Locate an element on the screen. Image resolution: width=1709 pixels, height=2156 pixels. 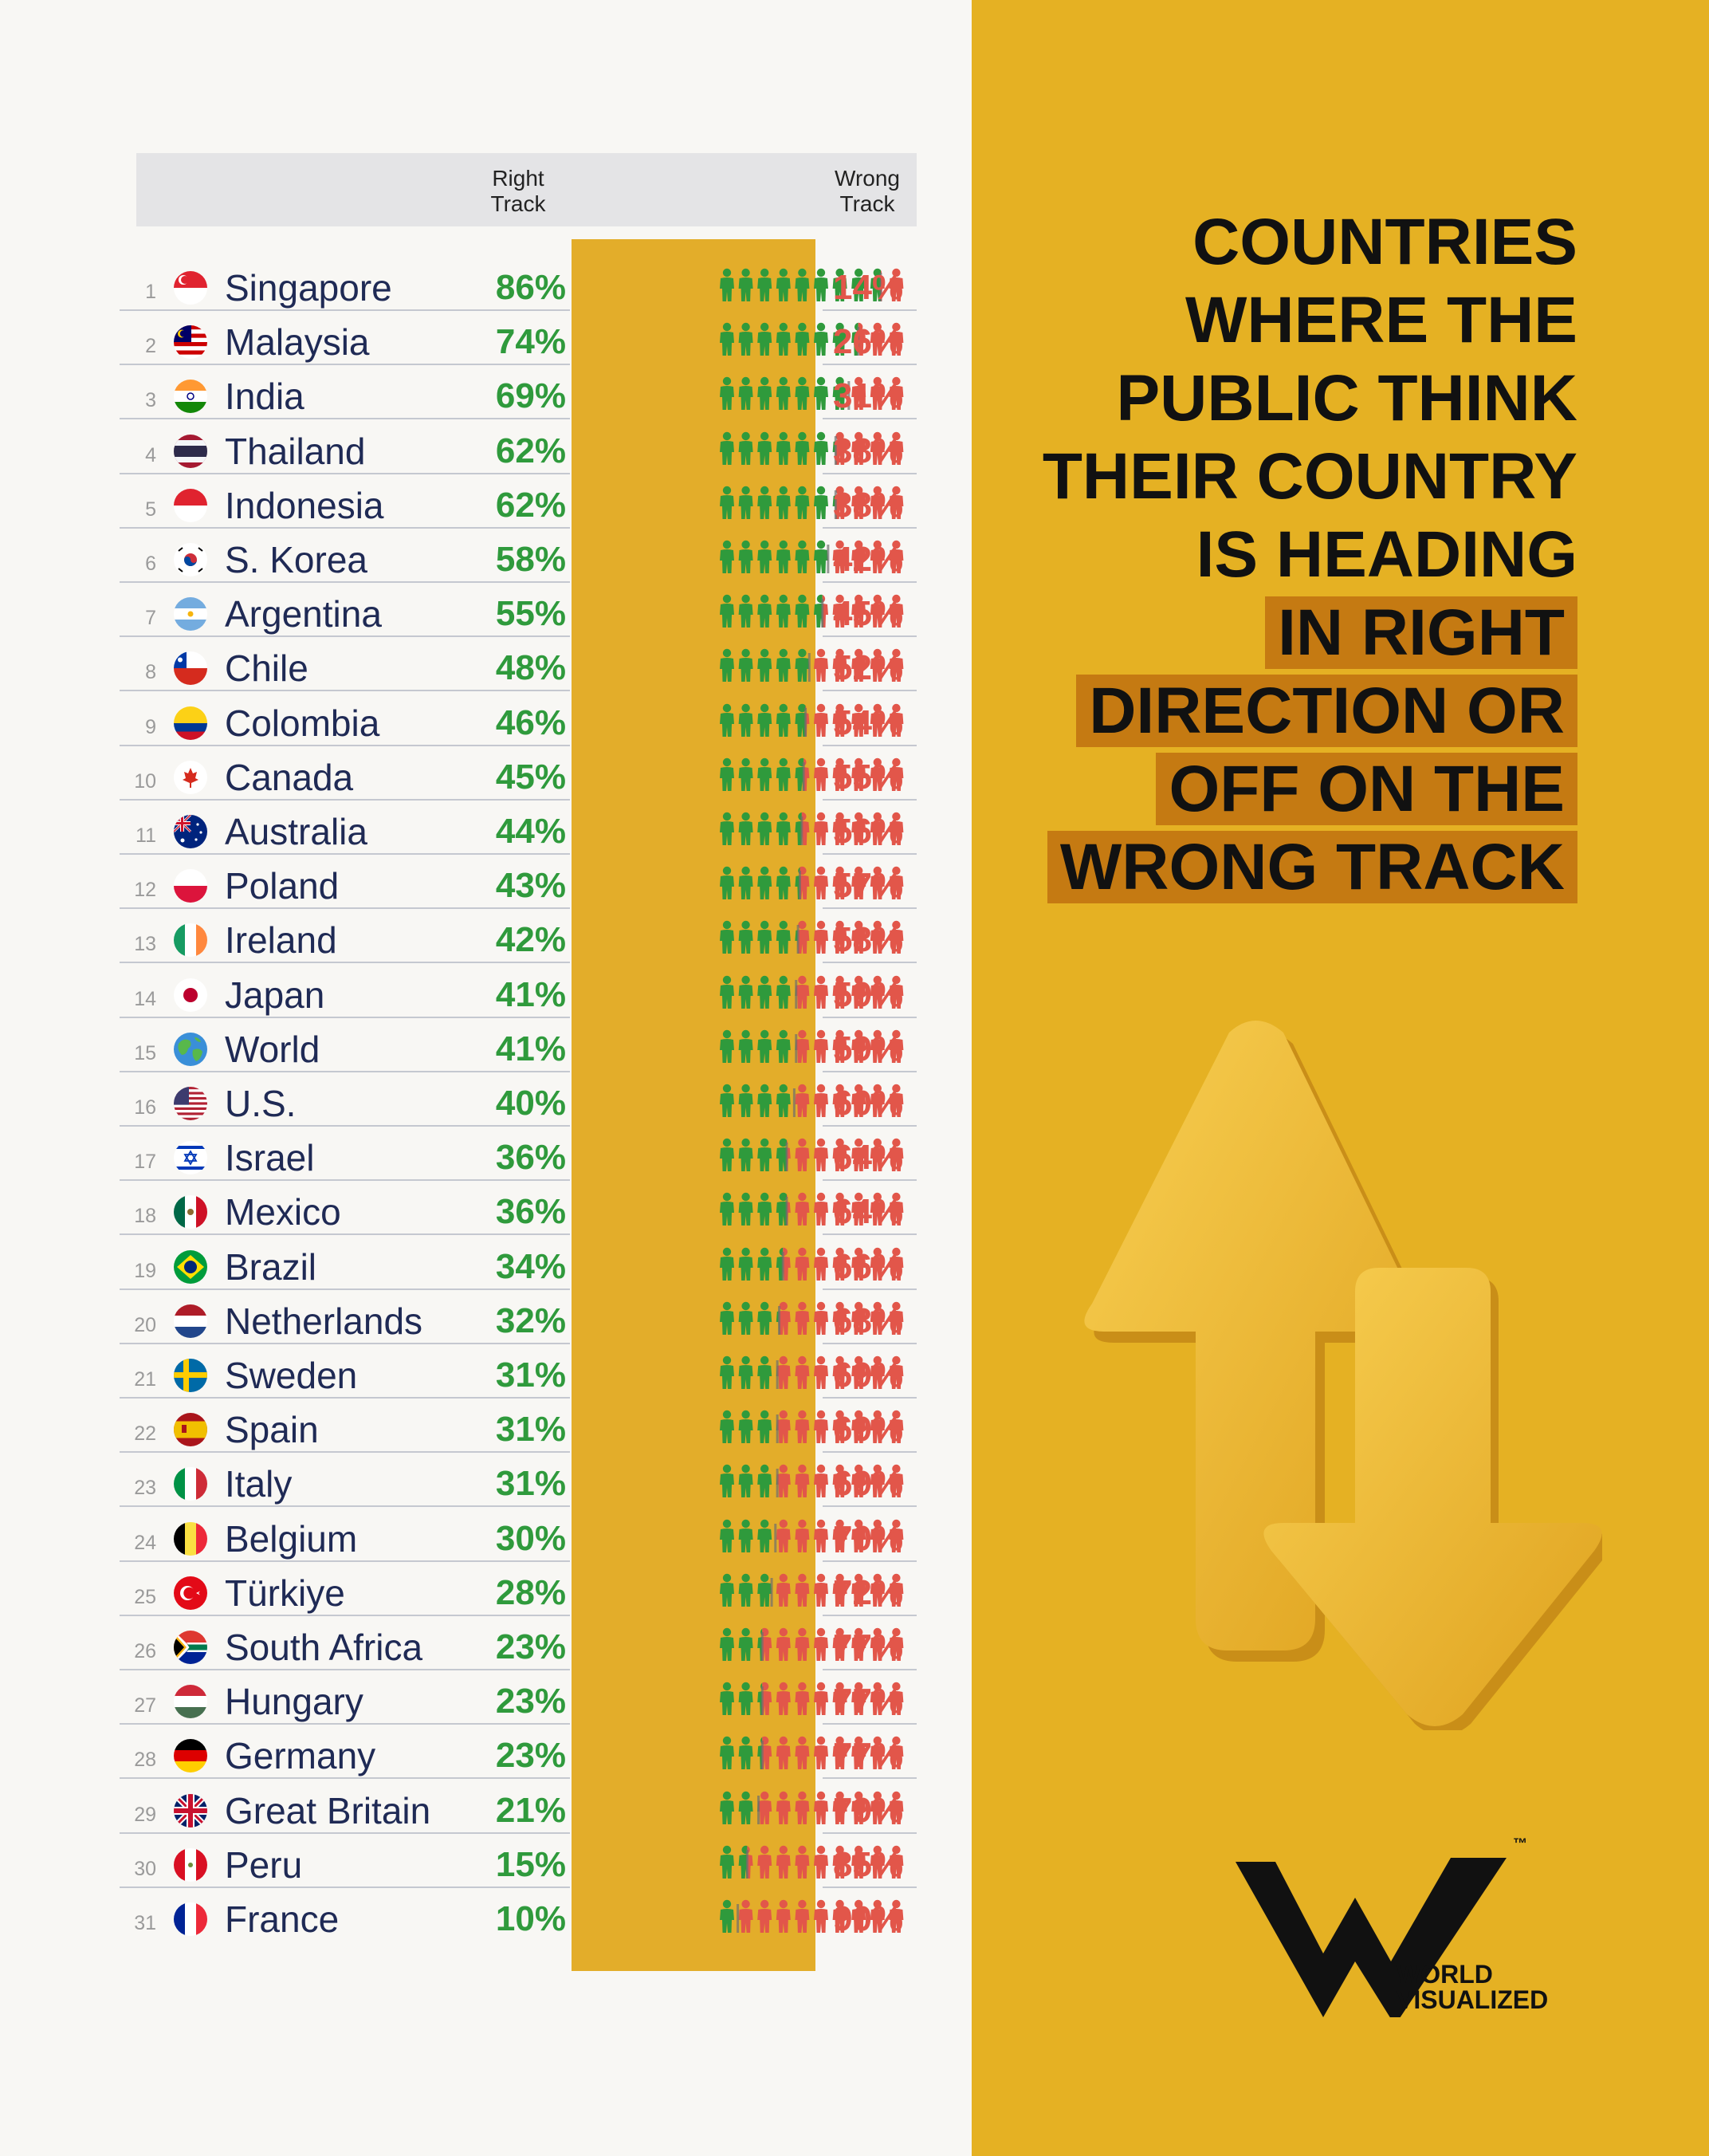
country-name: India is located at coordinates (264, 397).